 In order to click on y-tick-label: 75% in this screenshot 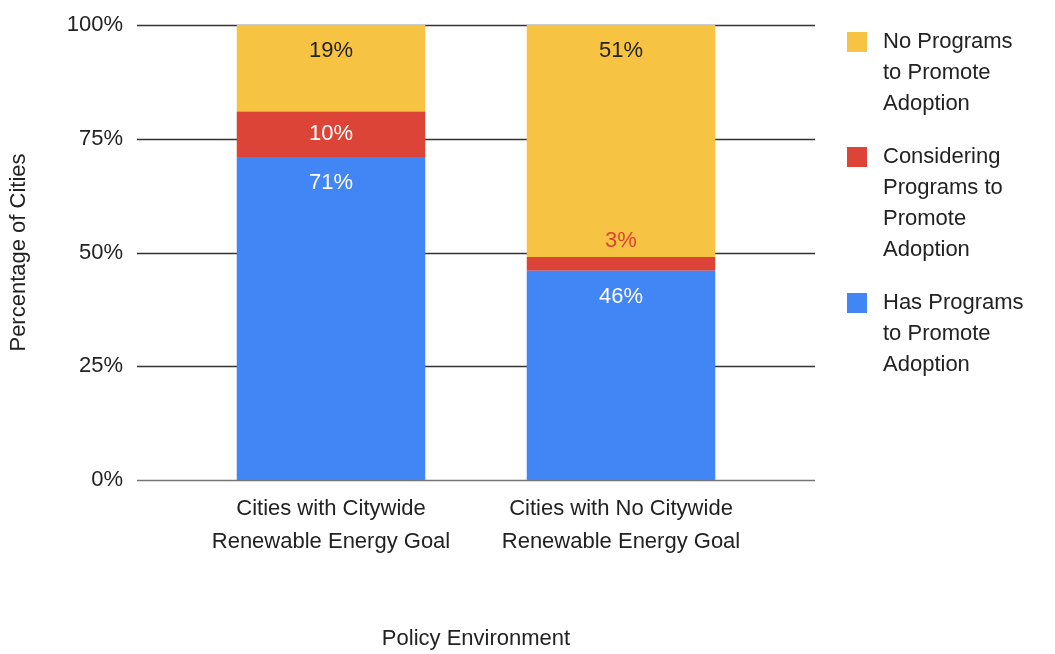, I will do `click(100, 137)`.